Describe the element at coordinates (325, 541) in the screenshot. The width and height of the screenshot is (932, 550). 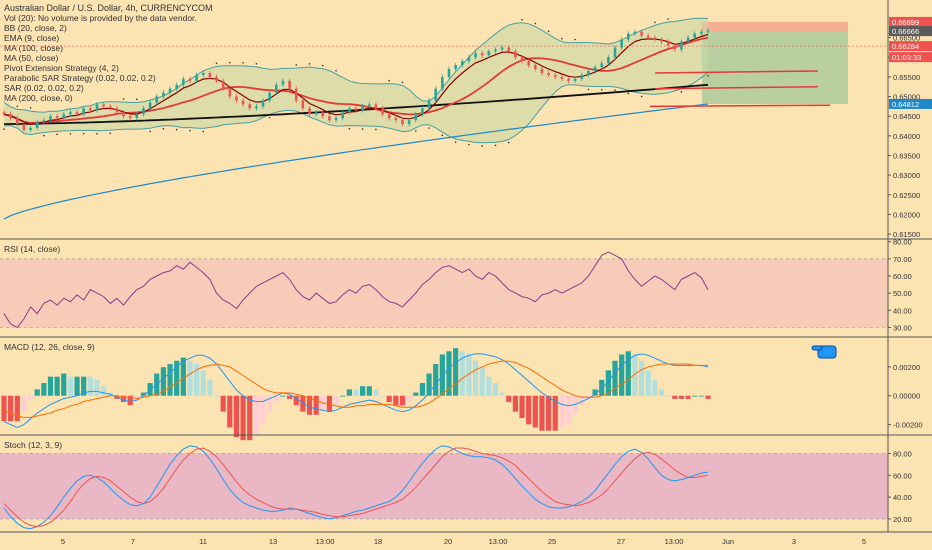
I see `time-tick-label: 13:00` at that location.